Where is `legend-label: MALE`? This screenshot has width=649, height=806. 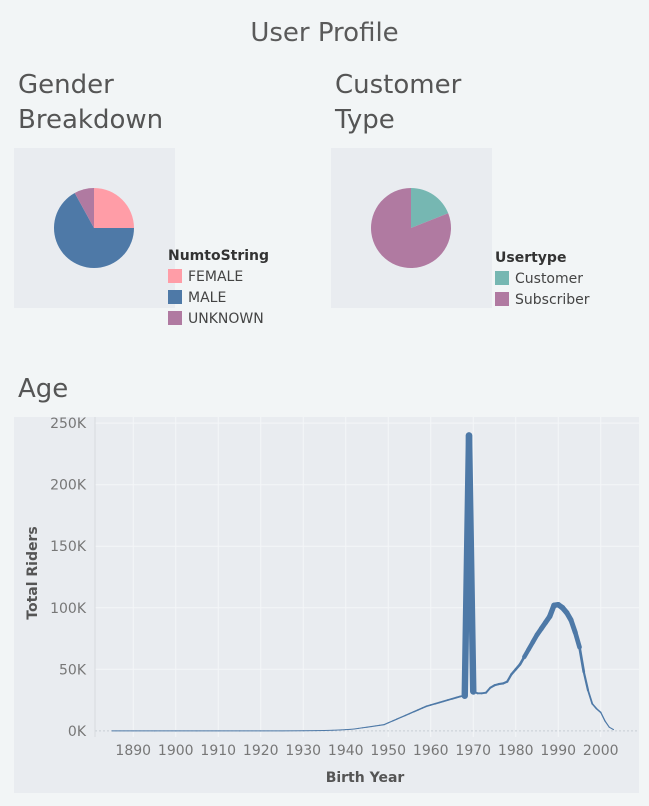
legend-label: MALE is located at coordinates (207, 298).